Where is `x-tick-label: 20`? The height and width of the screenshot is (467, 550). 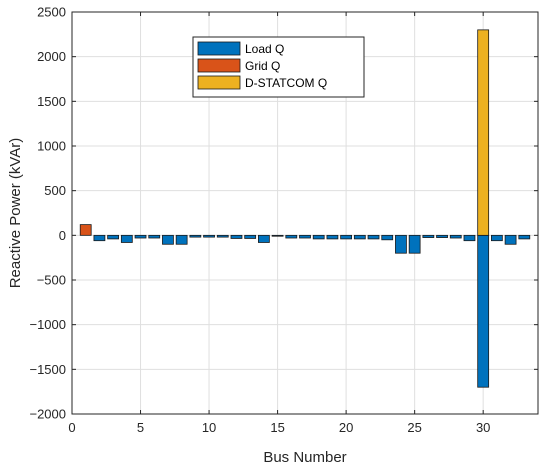
x-tick-label: 20 is located at coordinates (346, 427).